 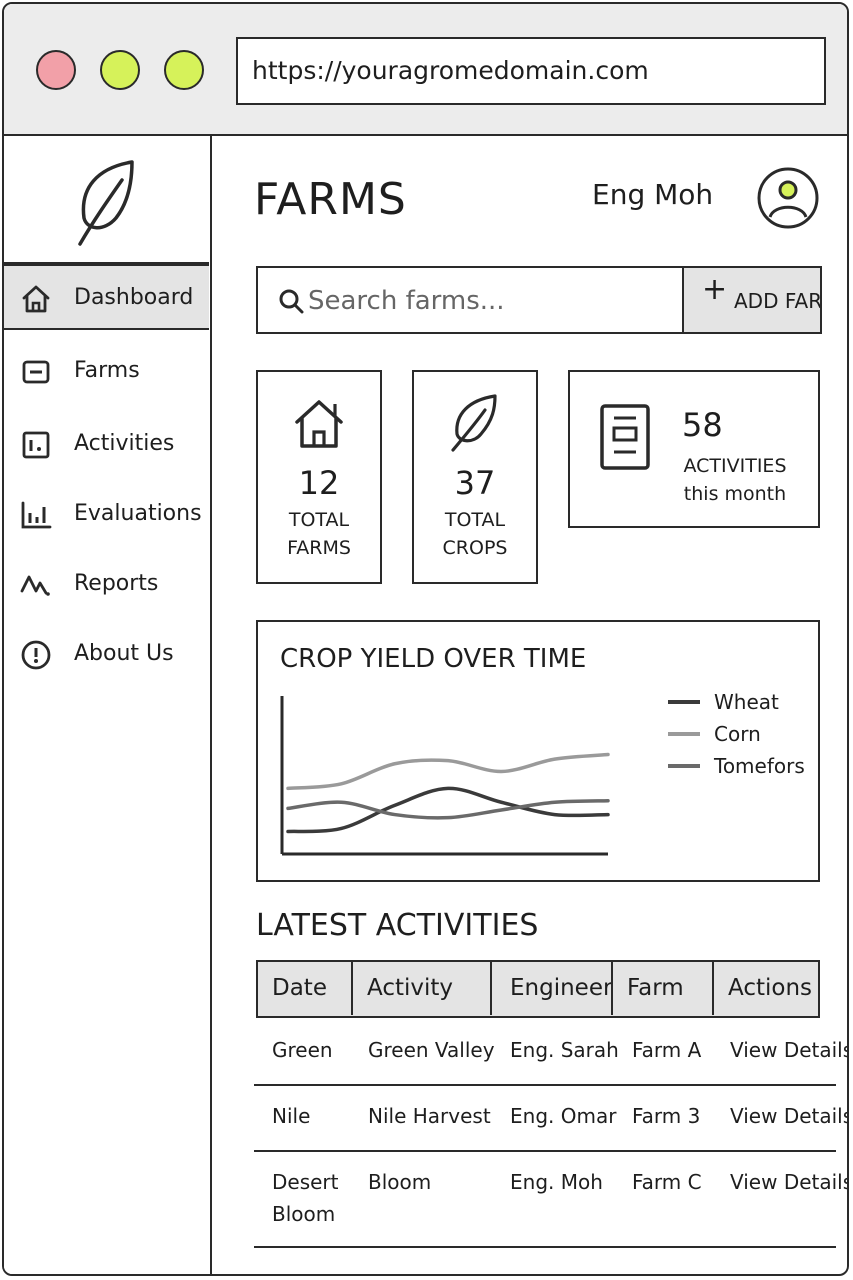 What do you see at coordinates (36, 515) in the screenshot?
I see `bar-chart-icon` at bounding box center [36, 515].